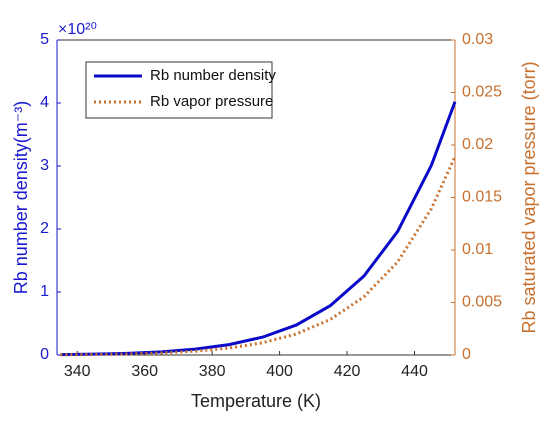 This screenshot has height=422, width=550. Describe the element at coordinates (144, 371) in the screenshot. I see `x-tick-label: 360` at that location.